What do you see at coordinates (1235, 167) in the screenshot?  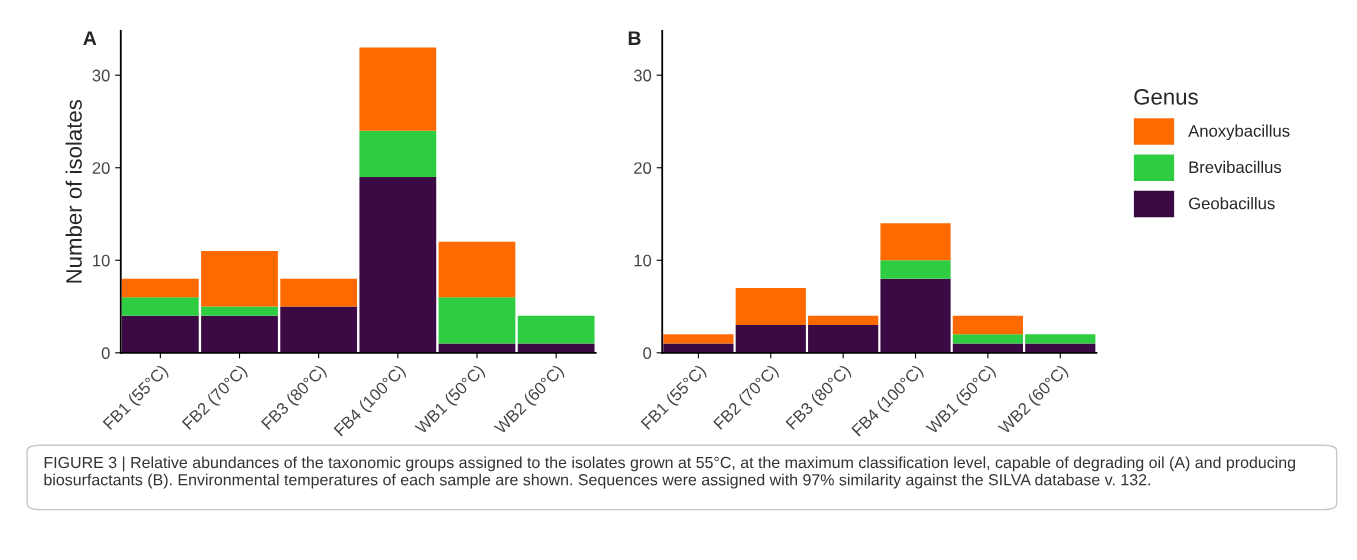 I see `legend-label: Brevibacillus` at bounding box center [1235, 167].